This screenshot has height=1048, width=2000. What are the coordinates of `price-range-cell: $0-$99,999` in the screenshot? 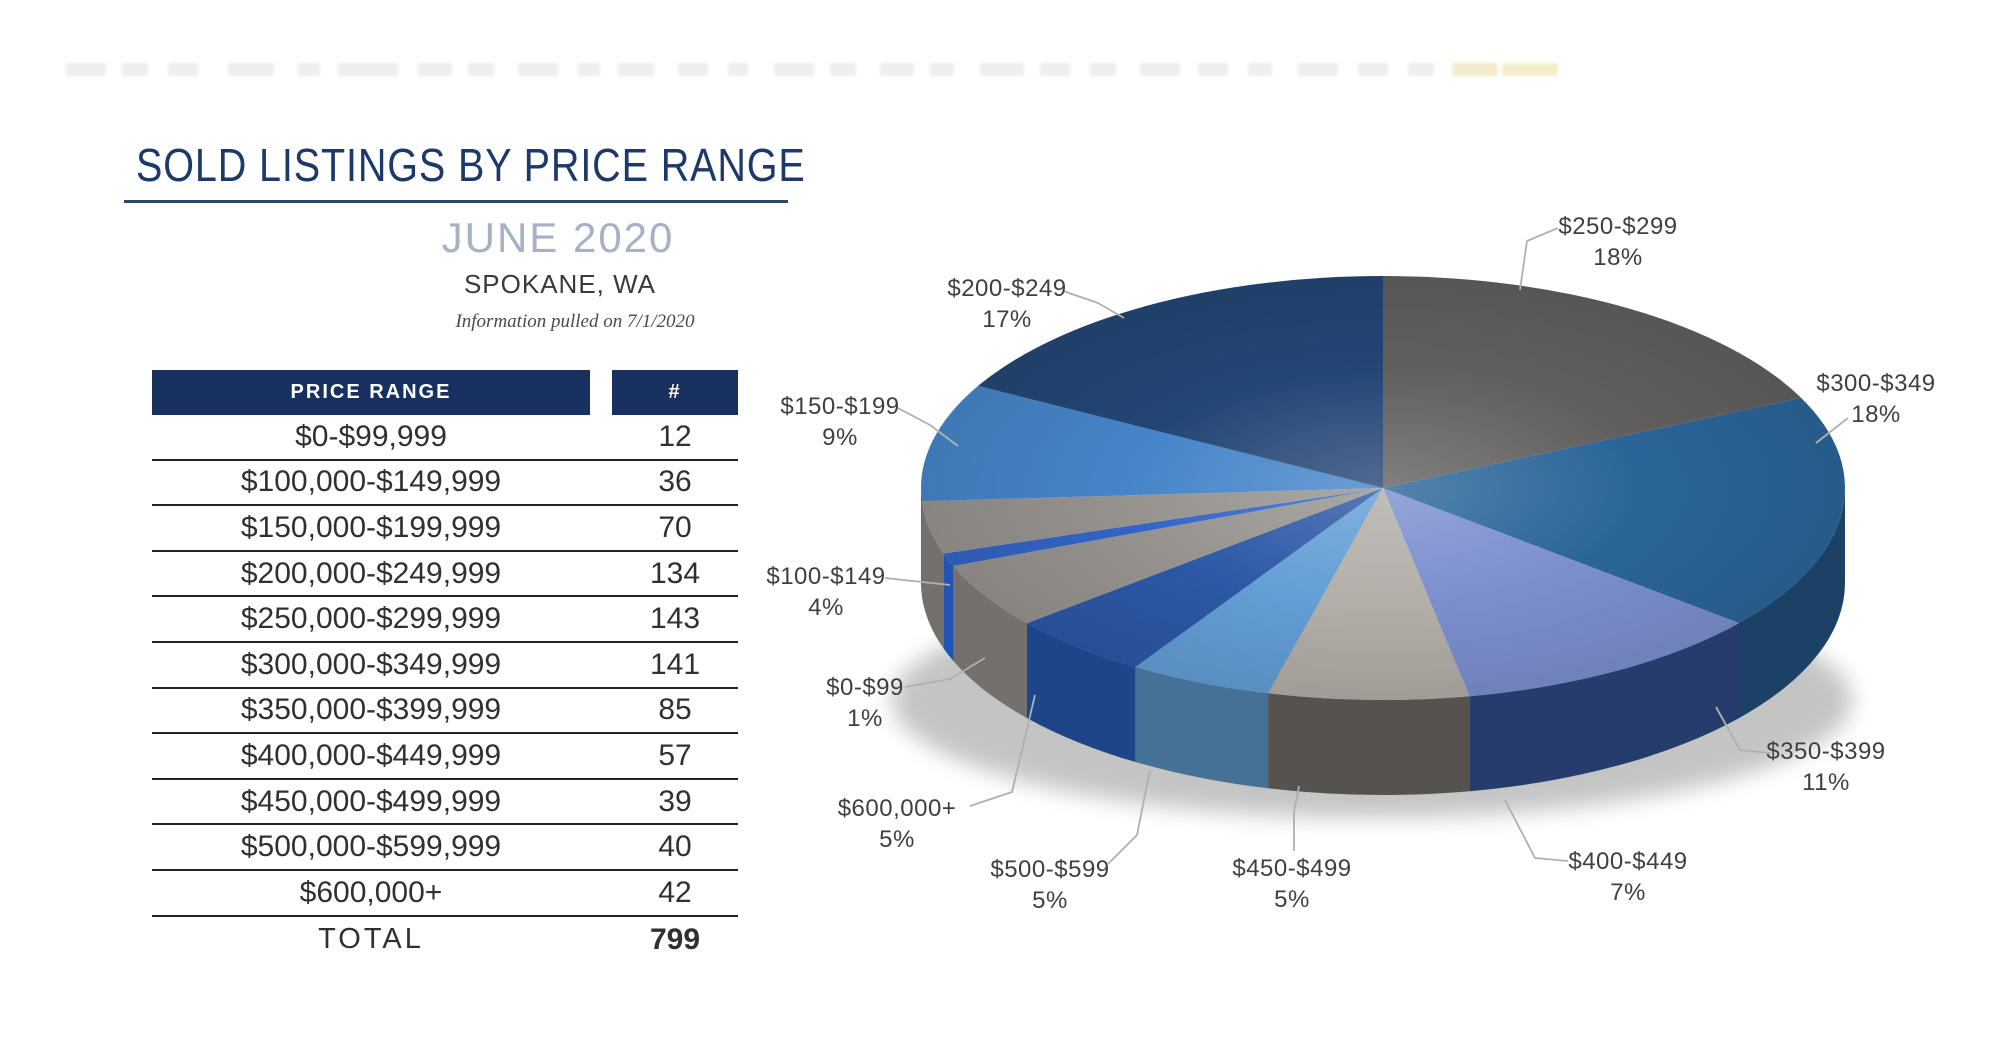 It's located at (371, 436).